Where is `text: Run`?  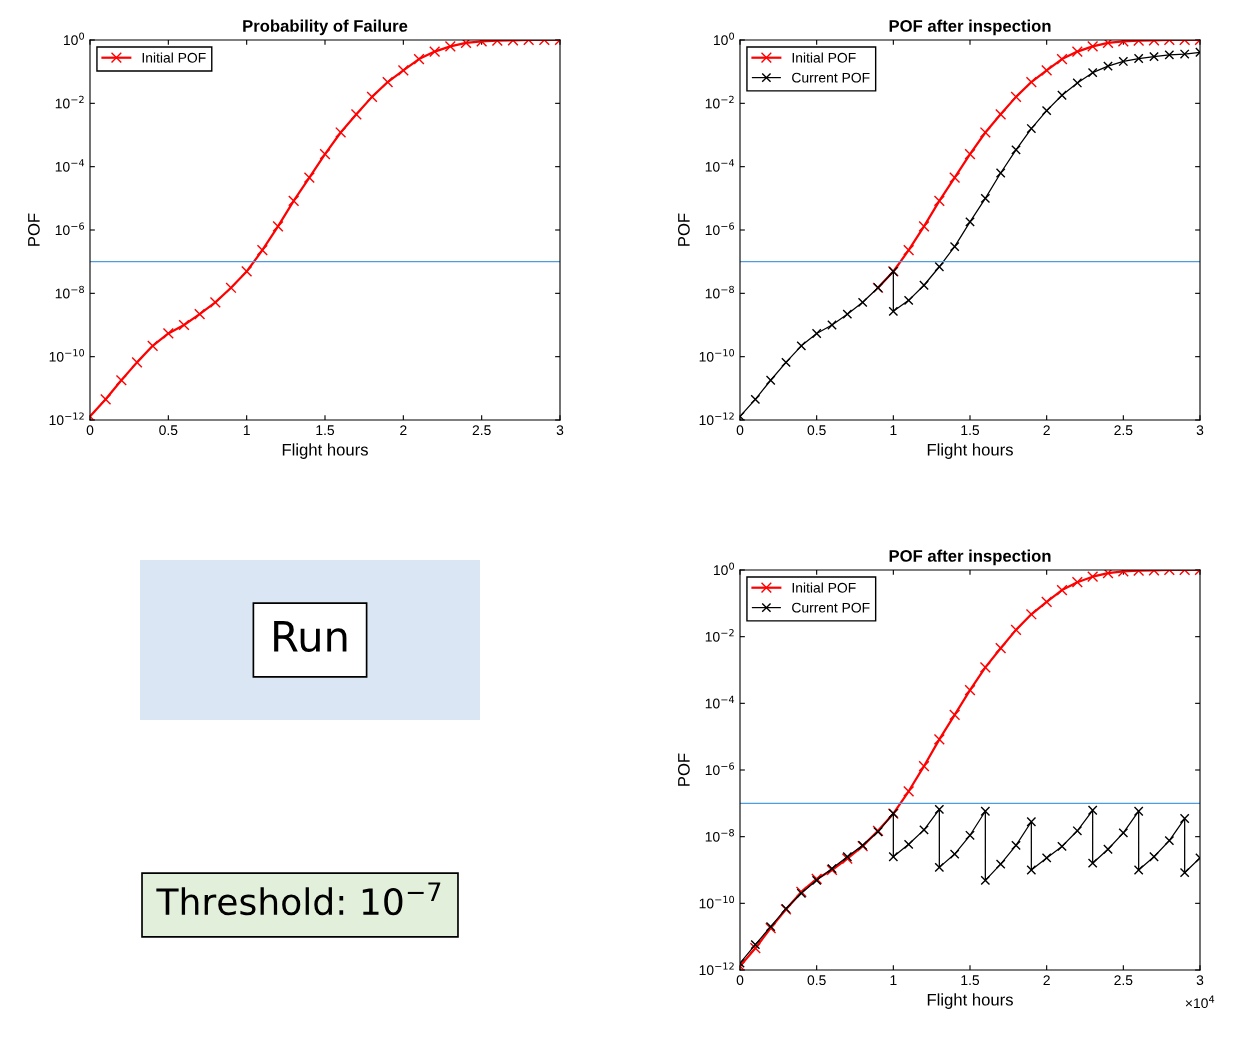 text: Run is located at coordinates (310, 637).